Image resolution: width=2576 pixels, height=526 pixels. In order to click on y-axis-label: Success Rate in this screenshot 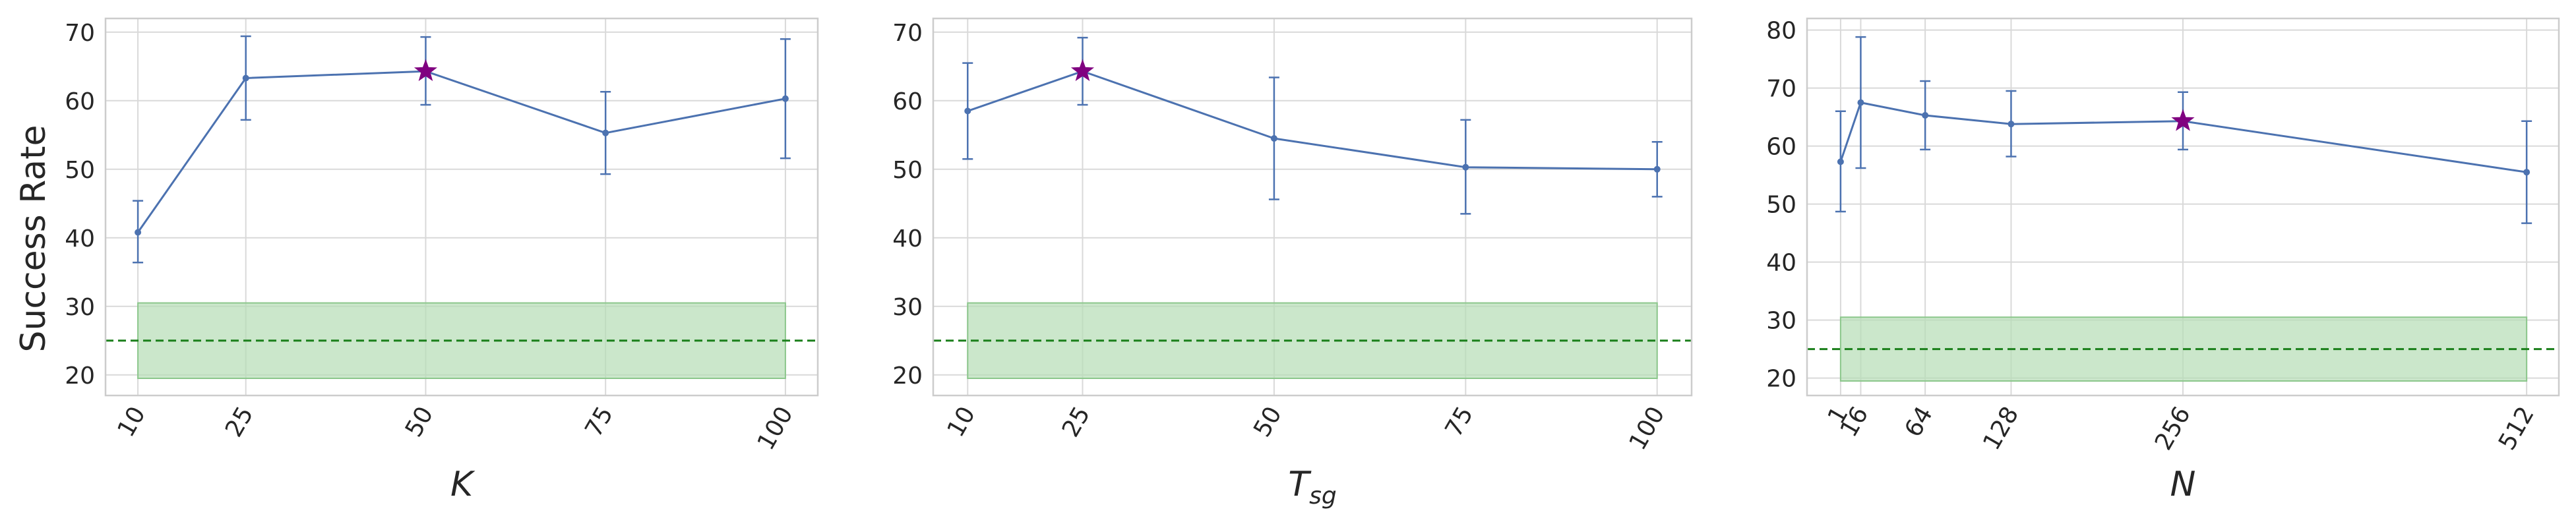, I will do `click(33, 238)`.